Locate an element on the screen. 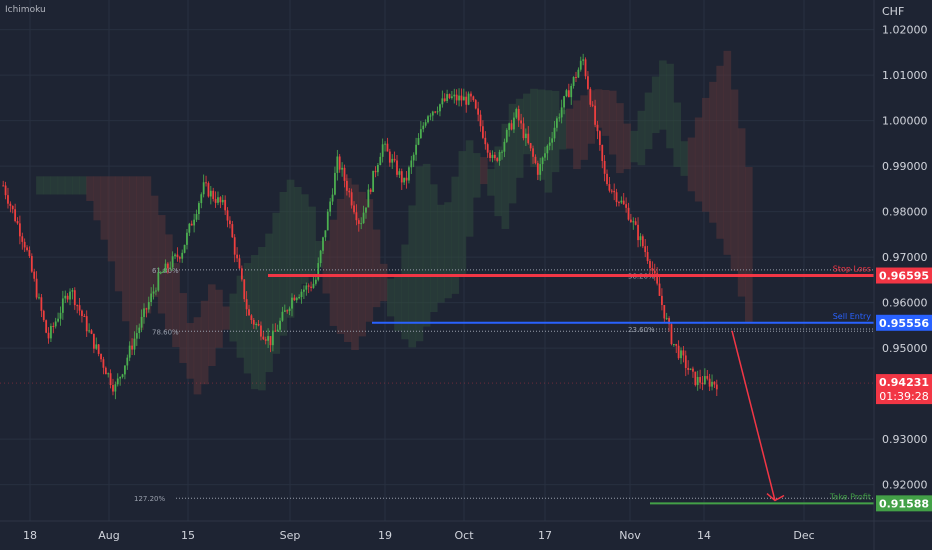 The height and width of the screenshot is (550, 932). price-tick-label: 0.96000 is located at coordinates (905, 303).